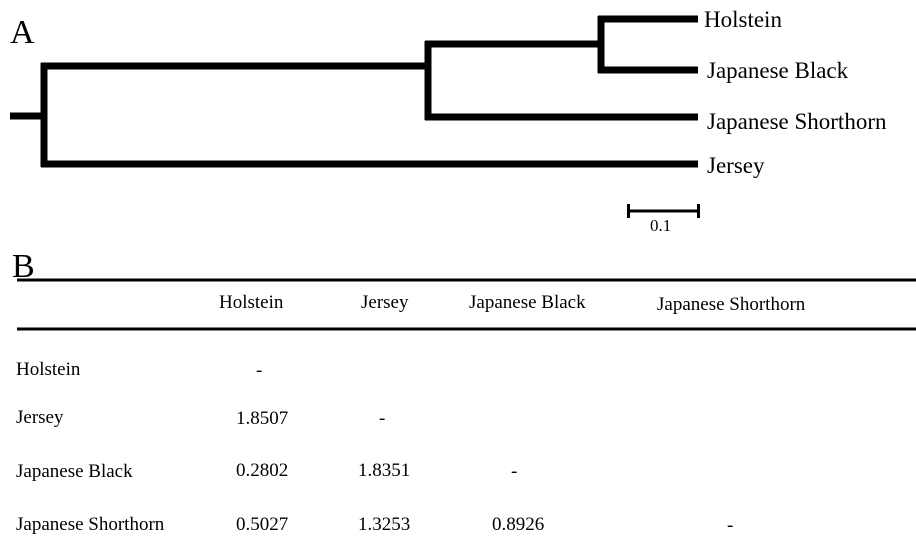 The height and width of the screenshot is (552, 916). What do you see at coordinates (743, 19) in the screenshot?
I see `leaf-label-holstein: Holstein` at bounding box center [743, 19].